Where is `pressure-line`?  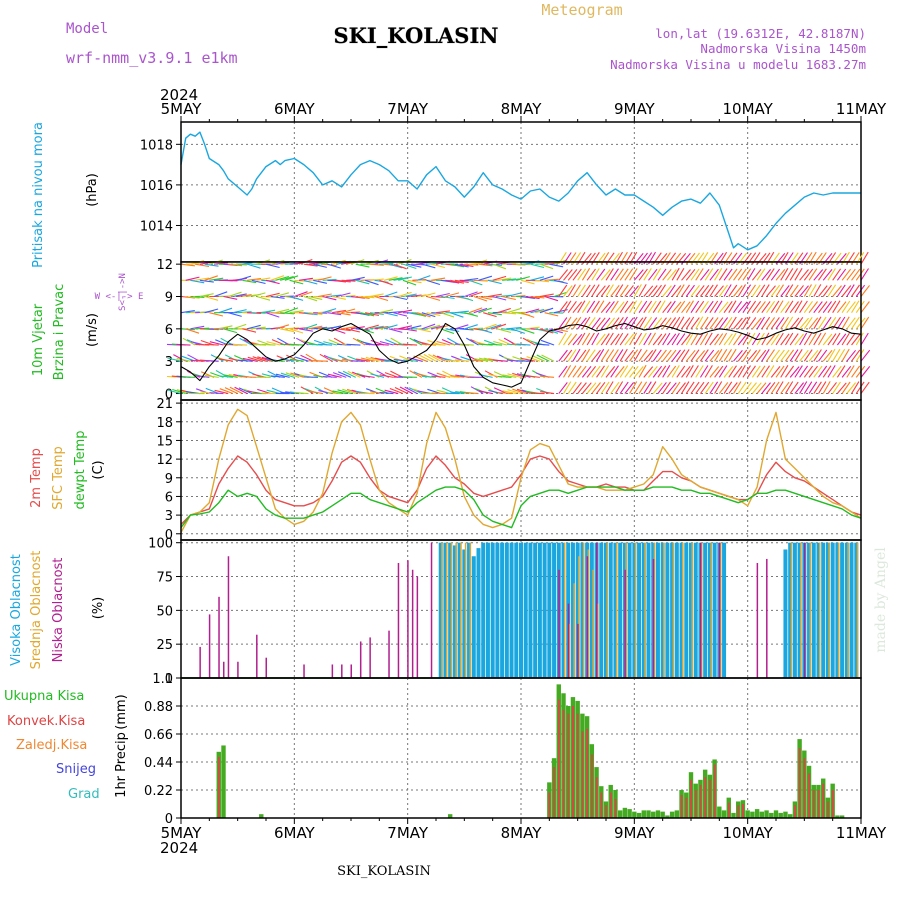
pressure-line is located at coordinates (520, 191).